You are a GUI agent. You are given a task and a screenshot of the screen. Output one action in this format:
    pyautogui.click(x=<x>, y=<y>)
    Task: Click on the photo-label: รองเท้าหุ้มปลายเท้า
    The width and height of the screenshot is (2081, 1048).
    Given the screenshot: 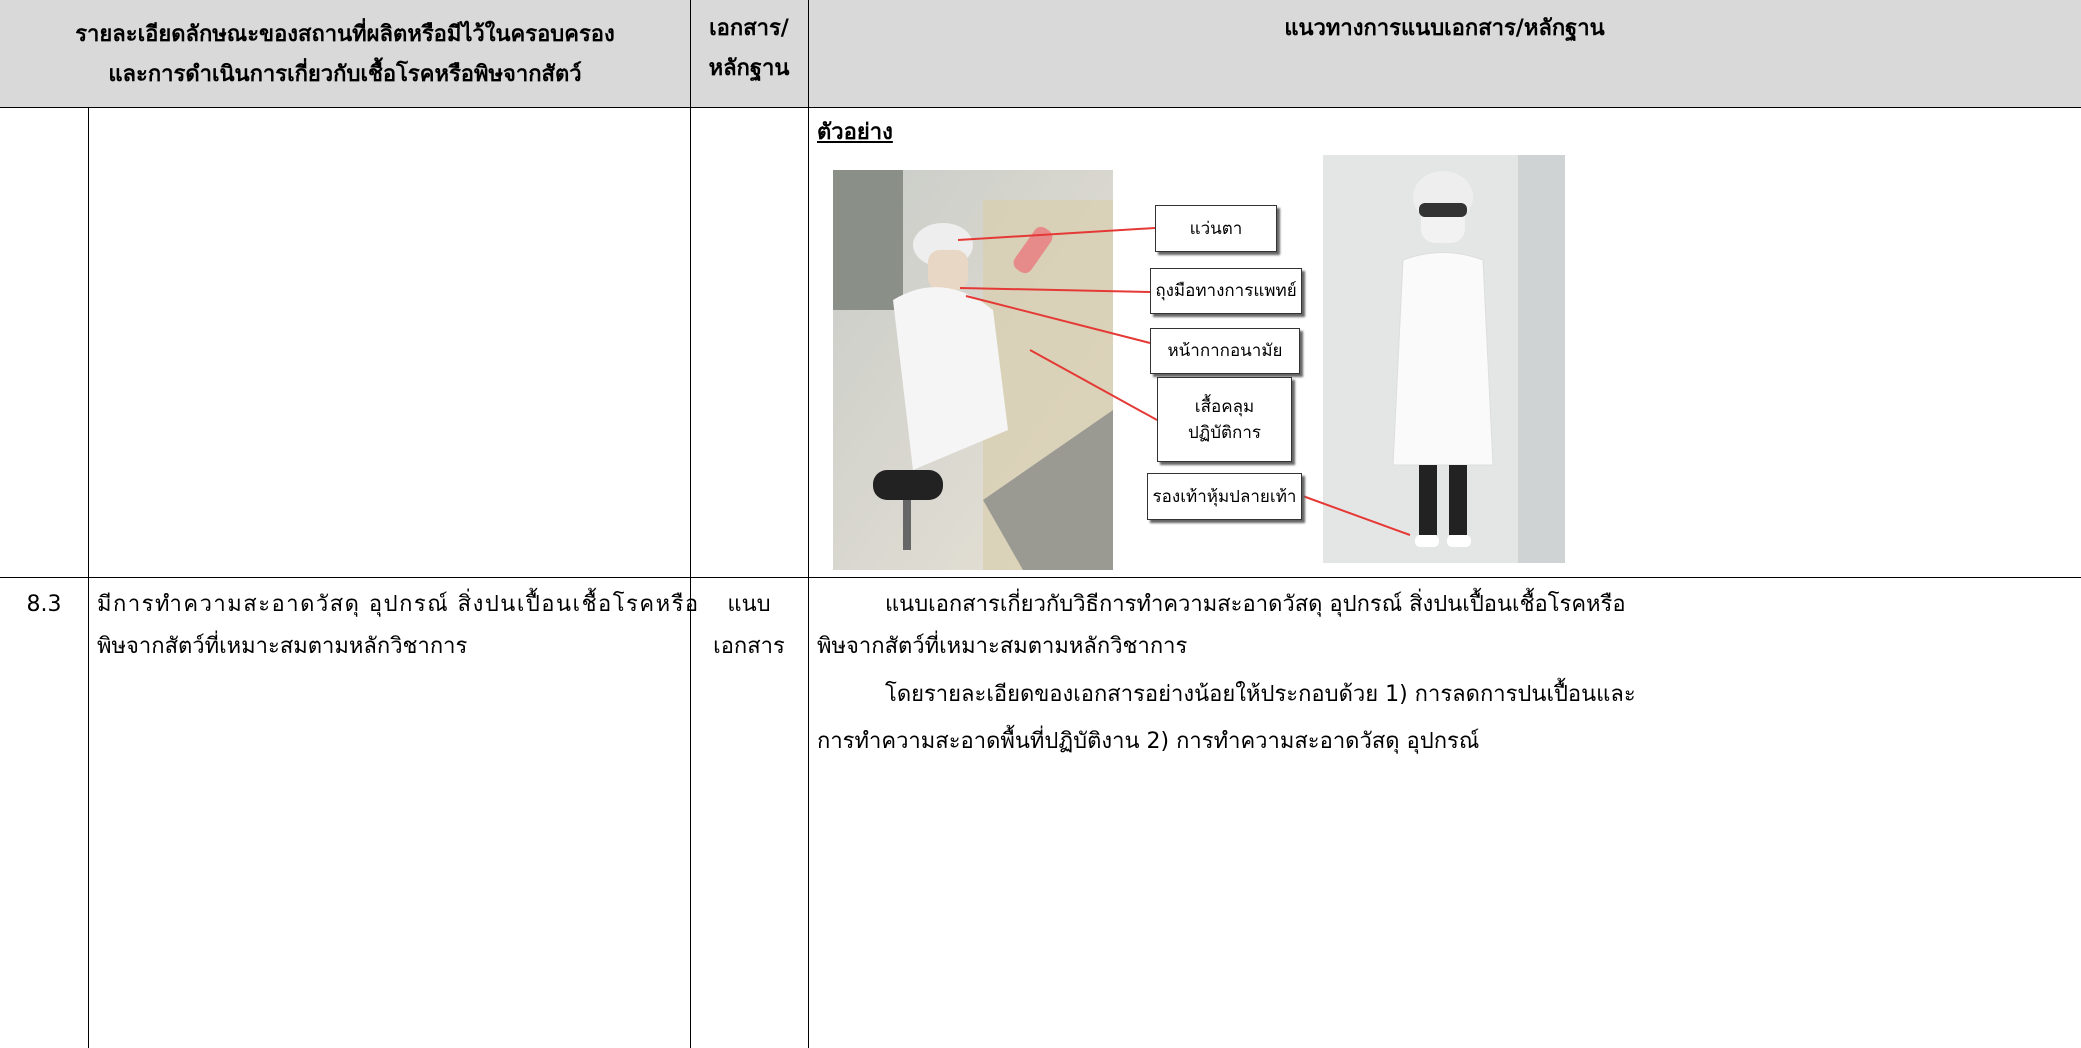 What is the action you would take?
    pyautogui.click(x=1224, y=496)
    